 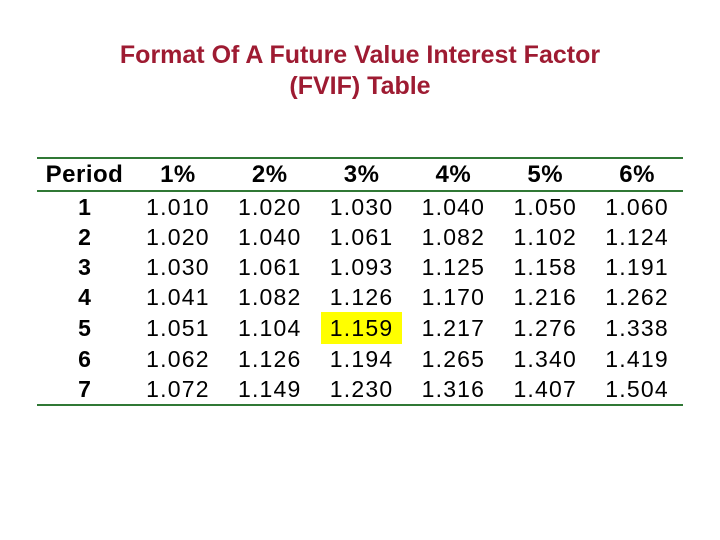 I want to click on table-row-period-2: 2 1.020 1.040 1.061 1.082 1.102 1.124, so click(x=360, y=237).